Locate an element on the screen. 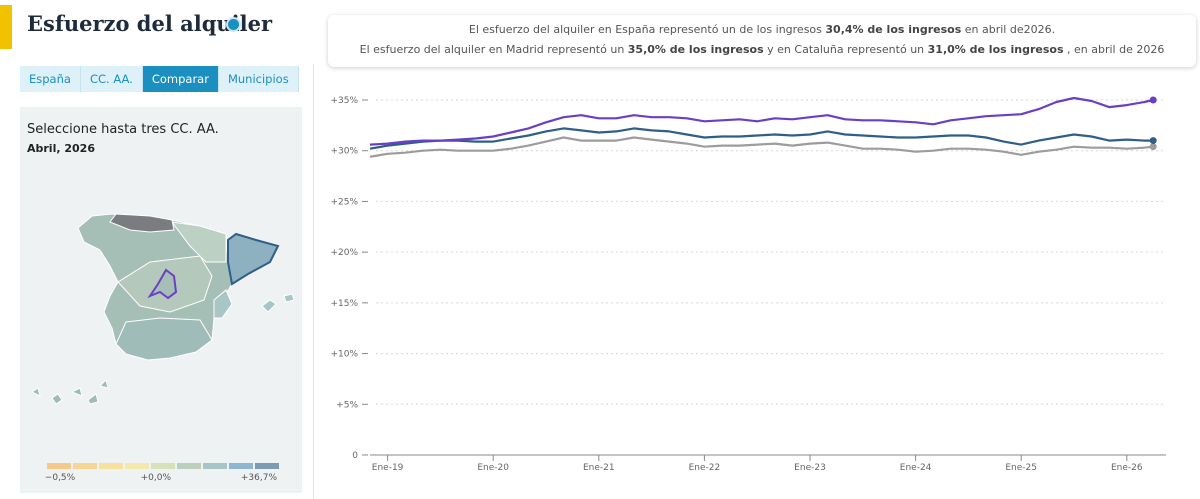 Image resolution: width=1200 pixels, height=499 pixels. tab: CC. AA. is located at coordinates (111, 79).